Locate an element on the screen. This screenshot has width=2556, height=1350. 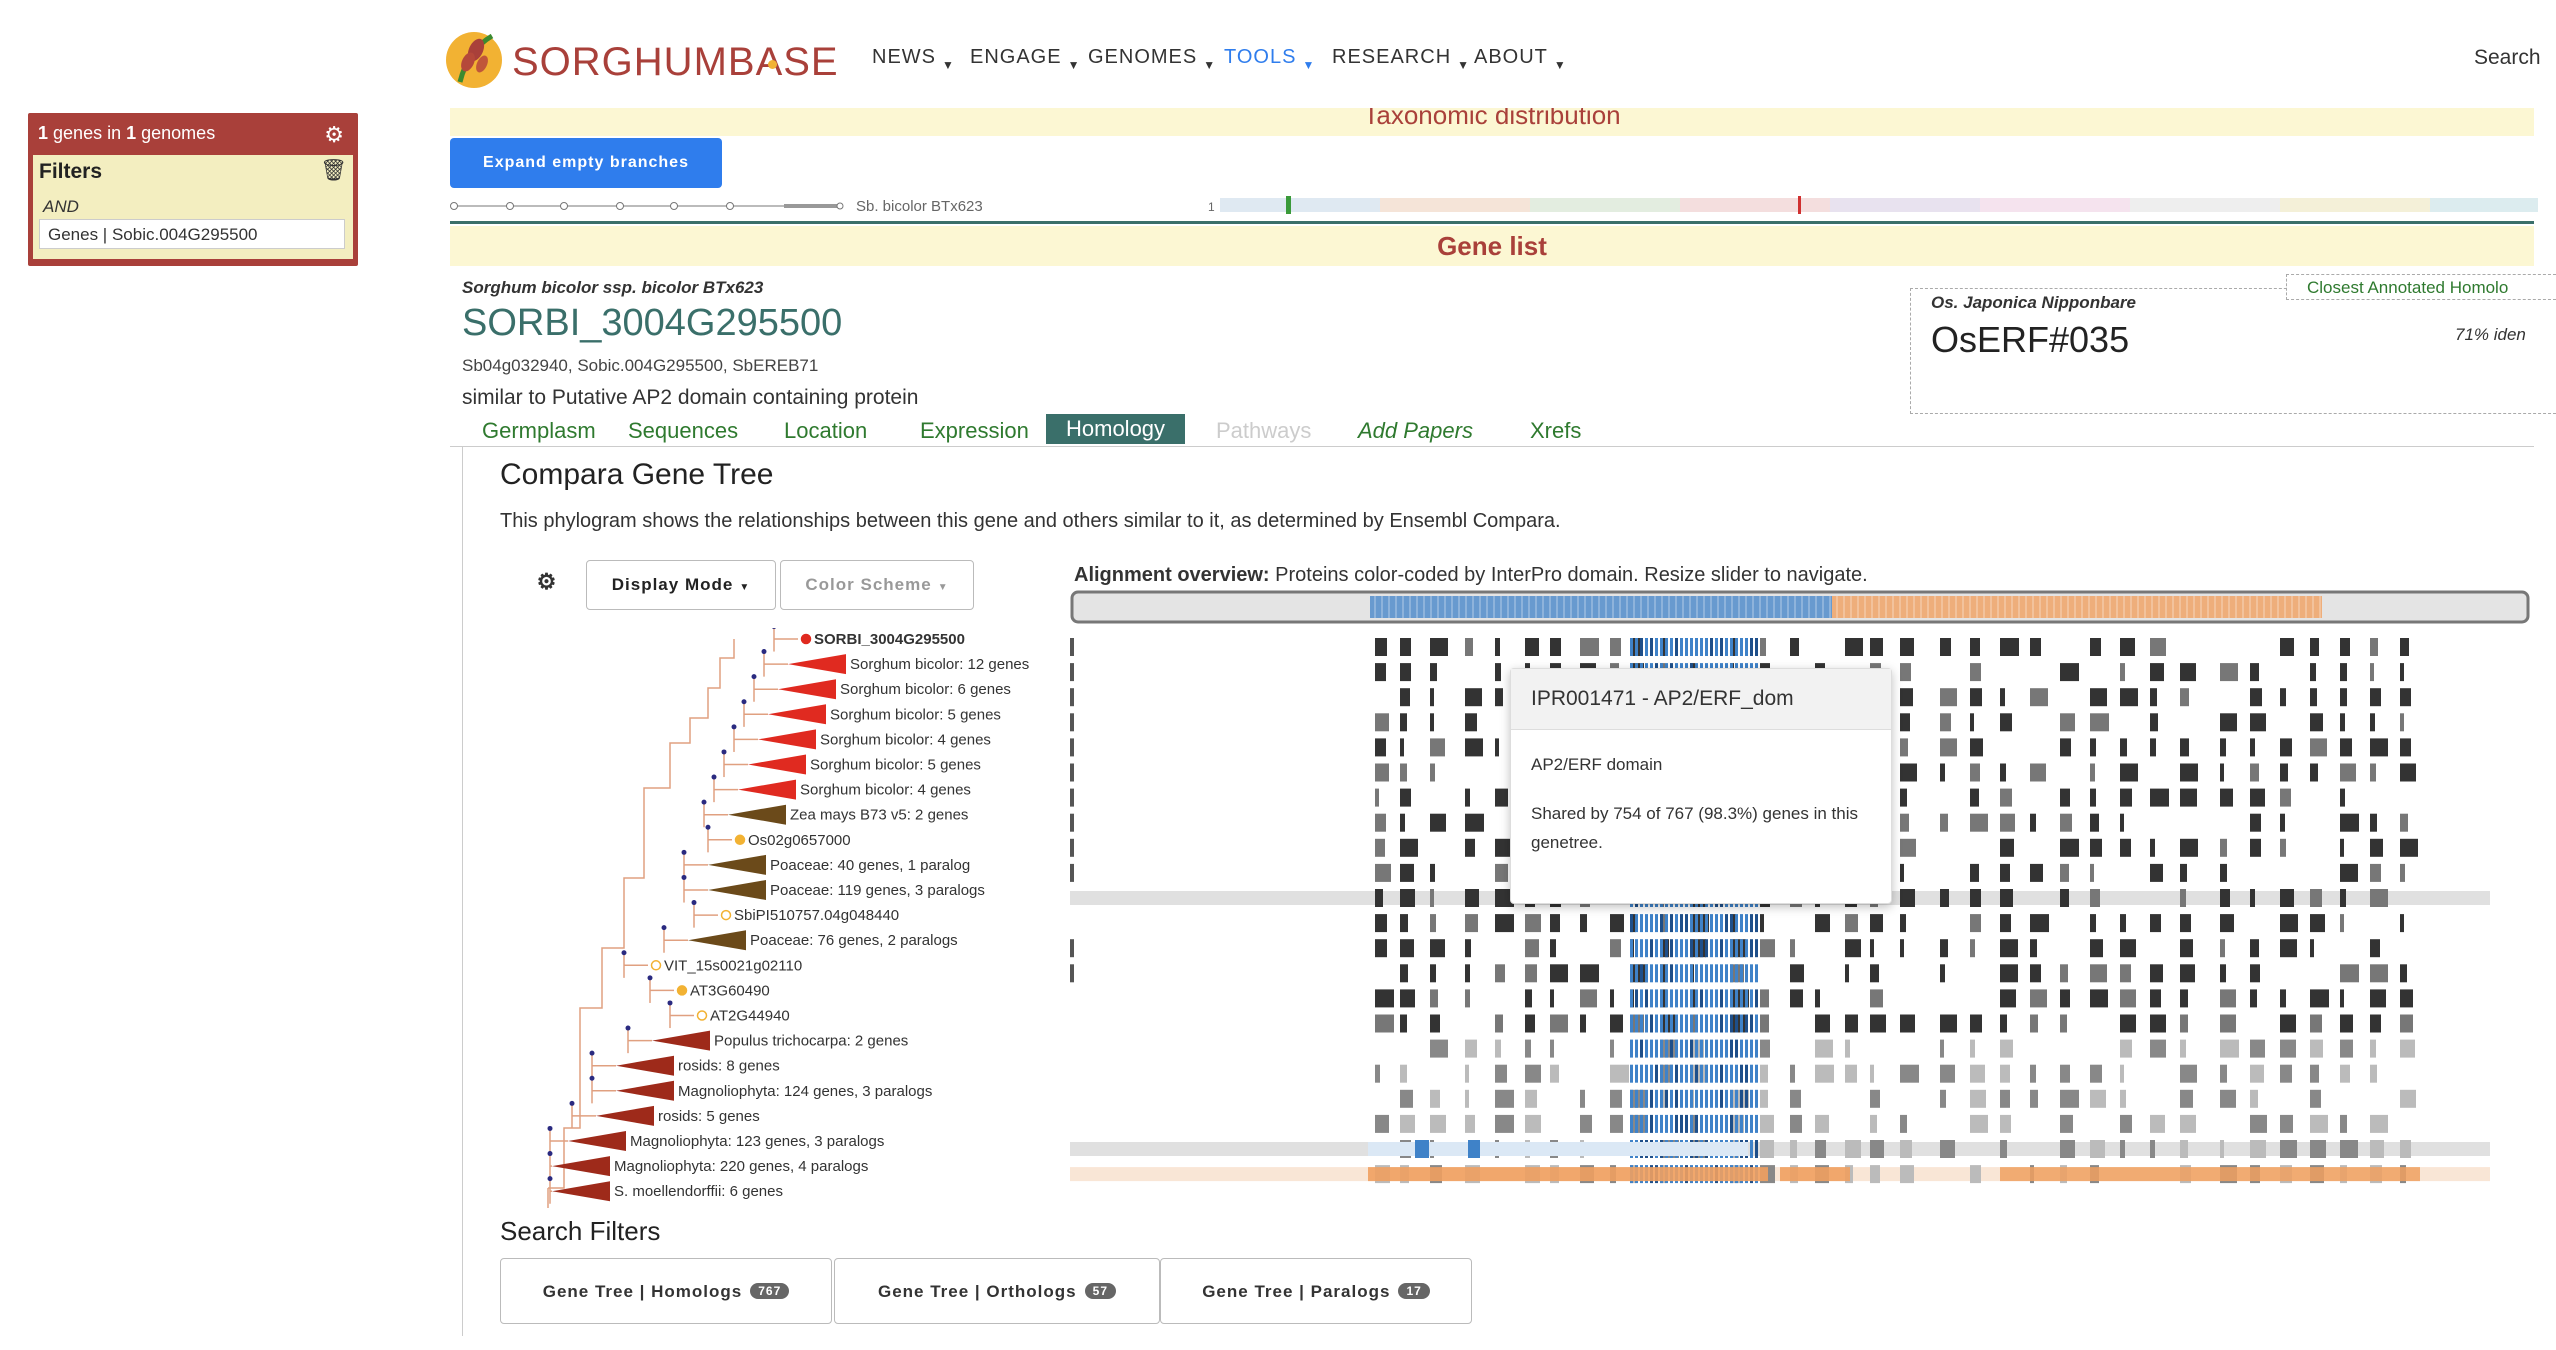
tree-label: Poaceae: 40 genes, 1 paralog is located at coordinates (870, 865).